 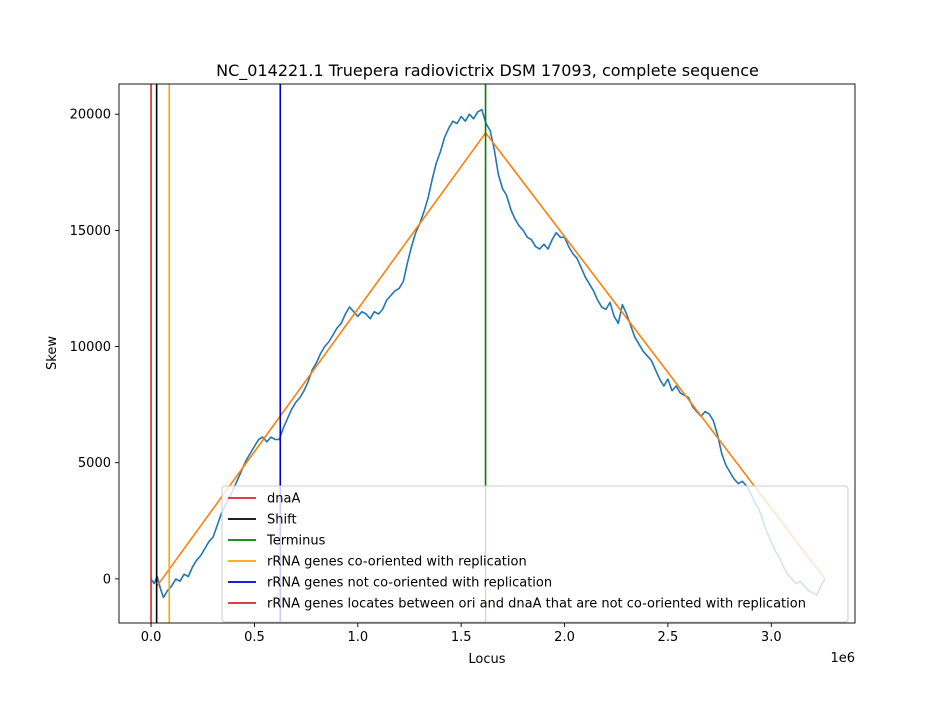 I want to click on x-tick-label: 0.5, so click(x=254, y=637).